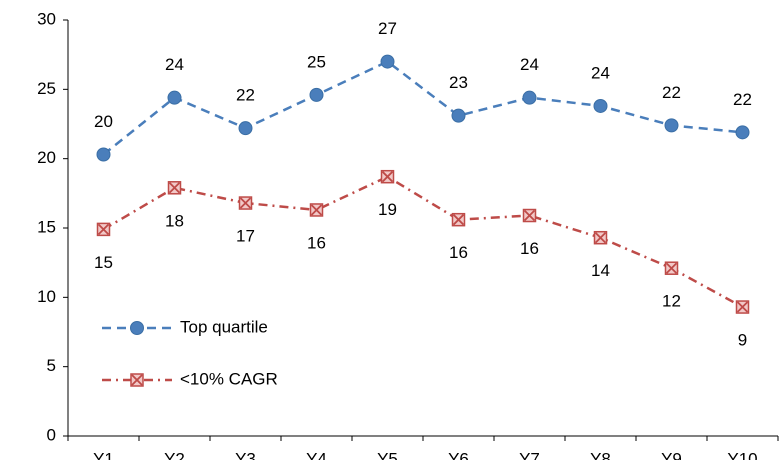 The height and width of the screenshot is (465, 782). I want to click on data-label: 23, so click(458, 82).